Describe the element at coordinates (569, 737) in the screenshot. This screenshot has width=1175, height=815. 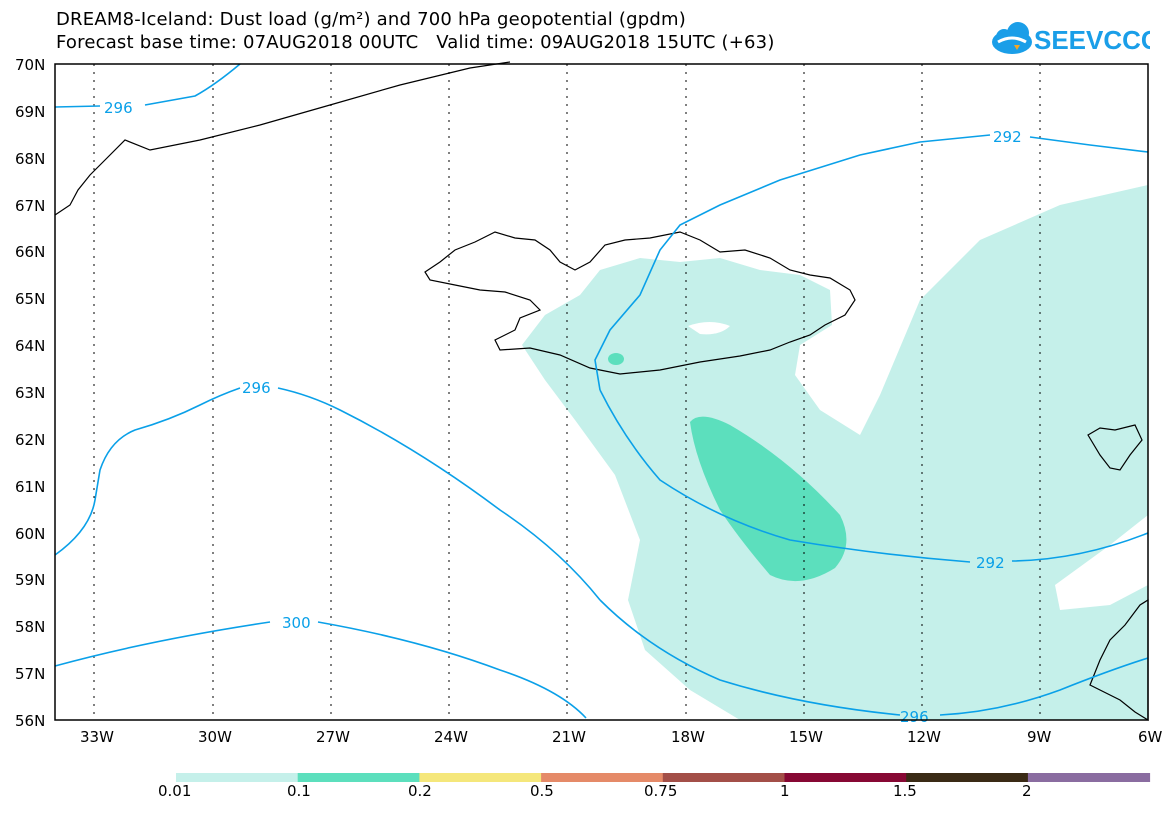
I see `lon-tick: 21W` at that location.